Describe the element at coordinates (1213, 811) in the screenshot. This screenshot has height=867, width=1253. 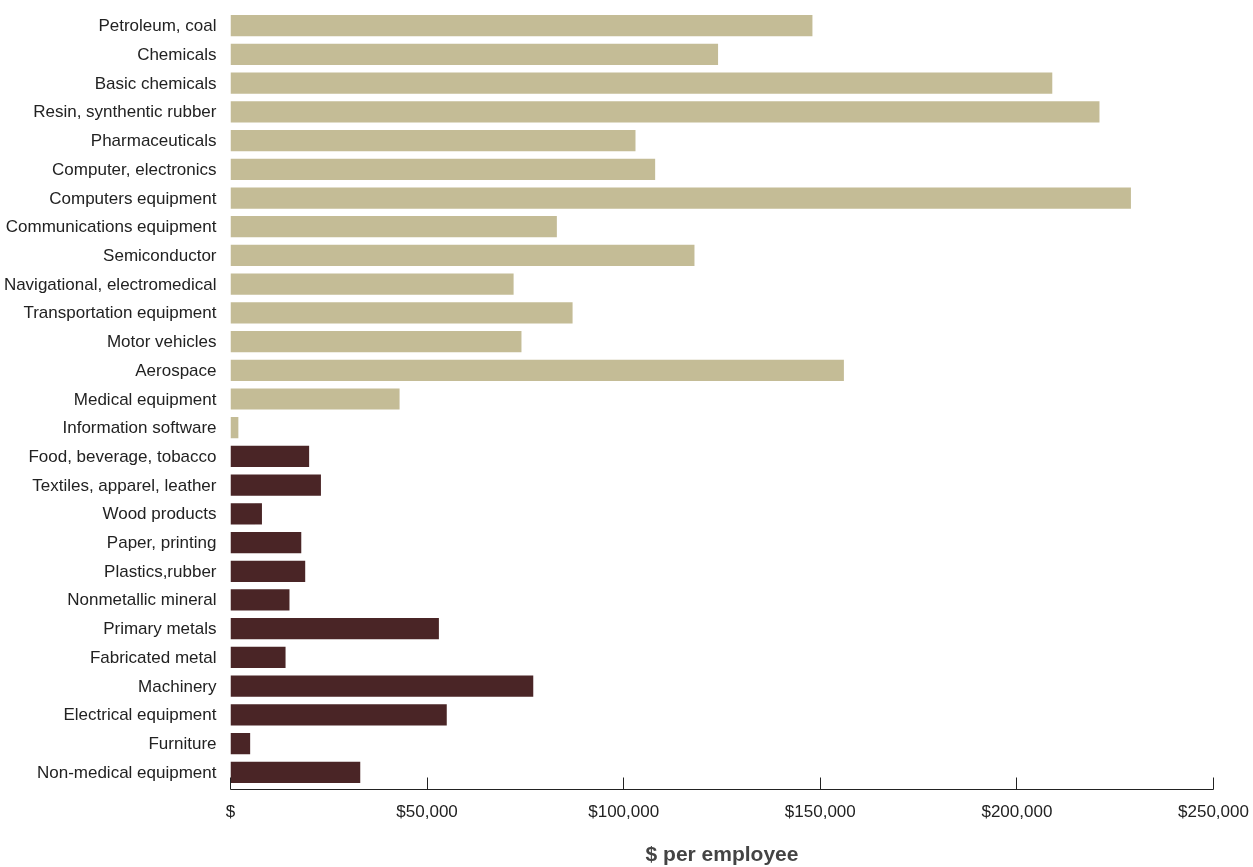
I see `x-tick-label: $250,000` at that location.